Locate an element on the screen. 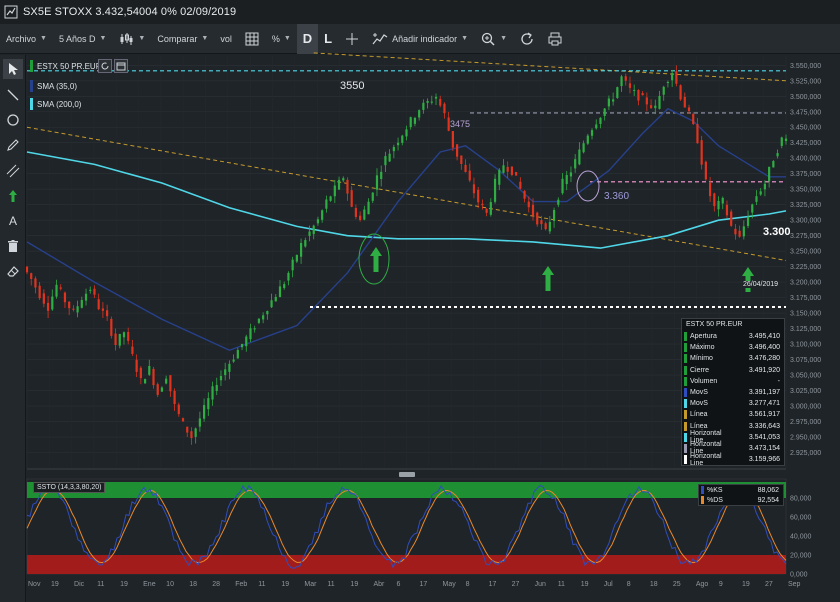  volume-label: vol is located at coordinates (226, 38).